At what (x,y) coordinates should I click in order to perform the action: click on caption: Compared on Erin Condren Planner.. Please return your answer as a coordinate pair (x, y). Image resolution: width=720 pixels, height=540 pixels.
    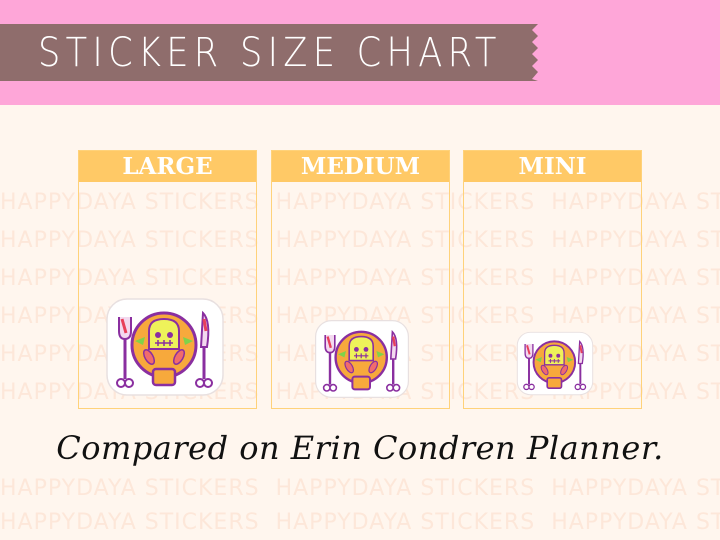
    Looking at the image, I should click on (360, 448).